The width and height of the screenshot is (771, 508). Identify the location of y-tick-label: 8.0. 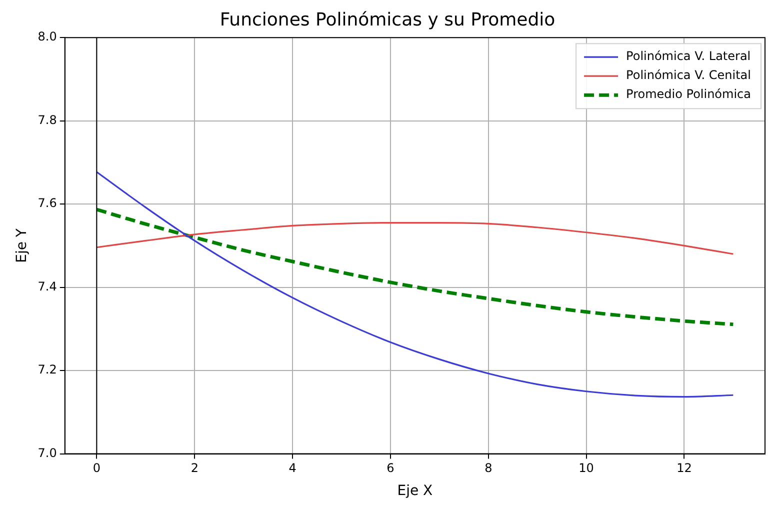
(47, 37).